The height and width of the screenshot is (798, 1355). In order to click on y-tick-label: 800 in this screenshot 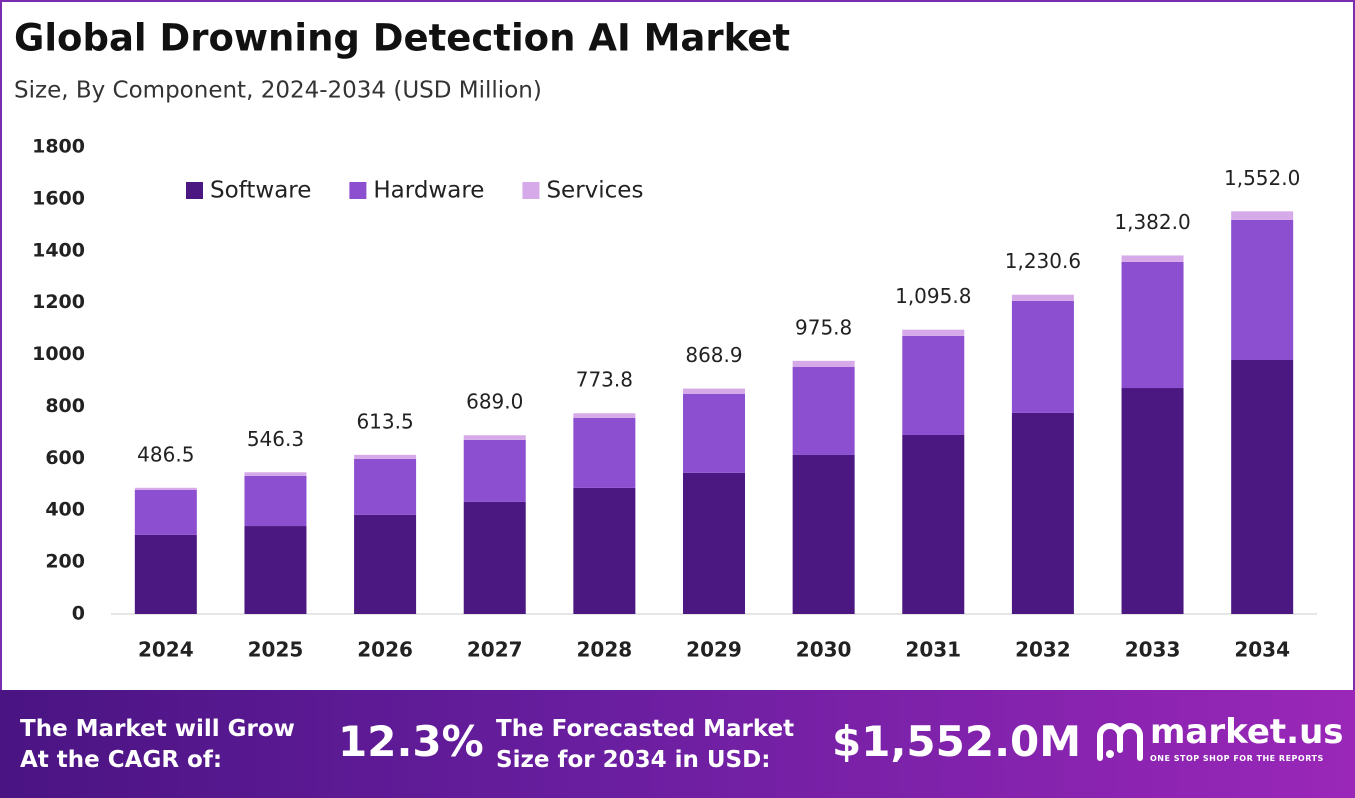, I will do `click(65, 406)`.